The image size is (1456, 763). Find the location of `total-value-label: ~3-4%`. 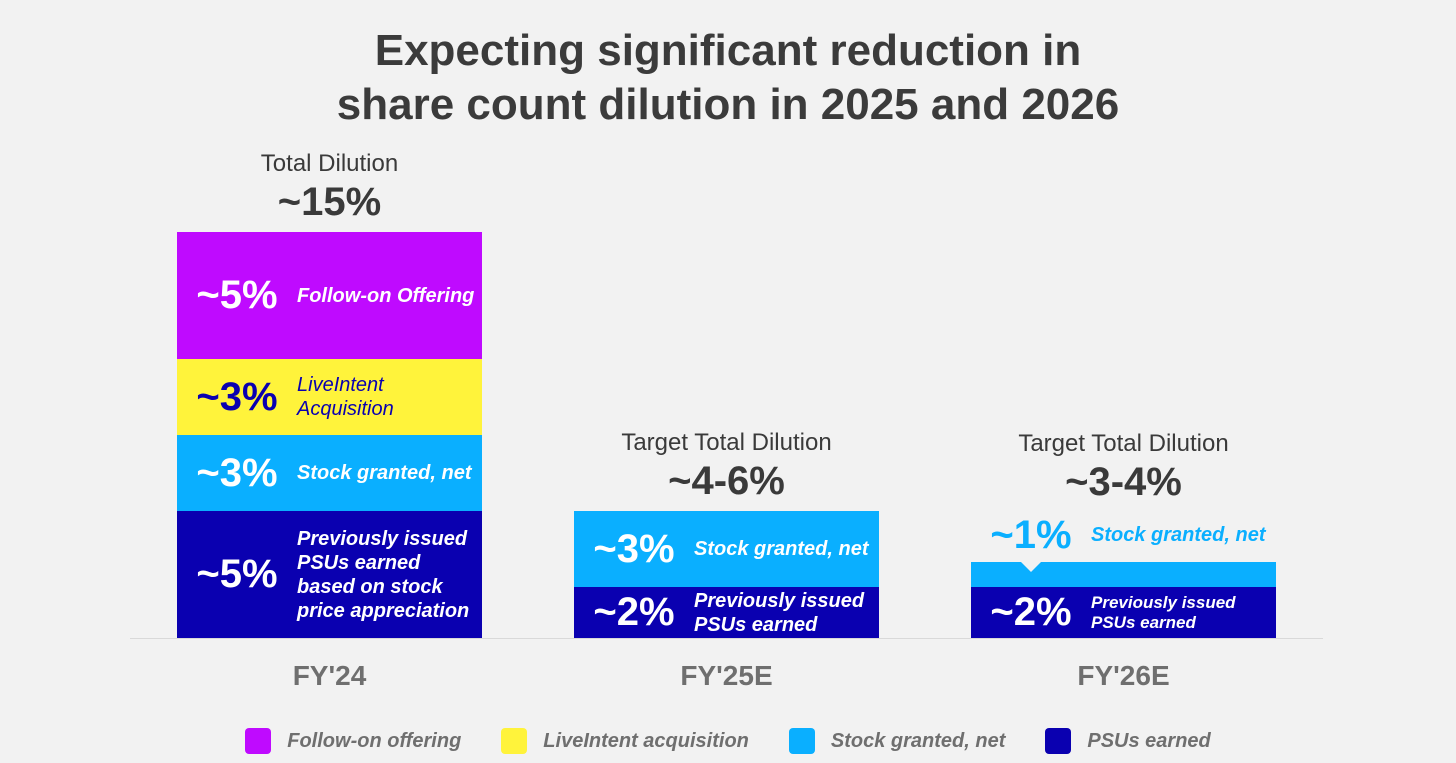

total-value-label: ~3-4% is located at coordinates (1123, 482).